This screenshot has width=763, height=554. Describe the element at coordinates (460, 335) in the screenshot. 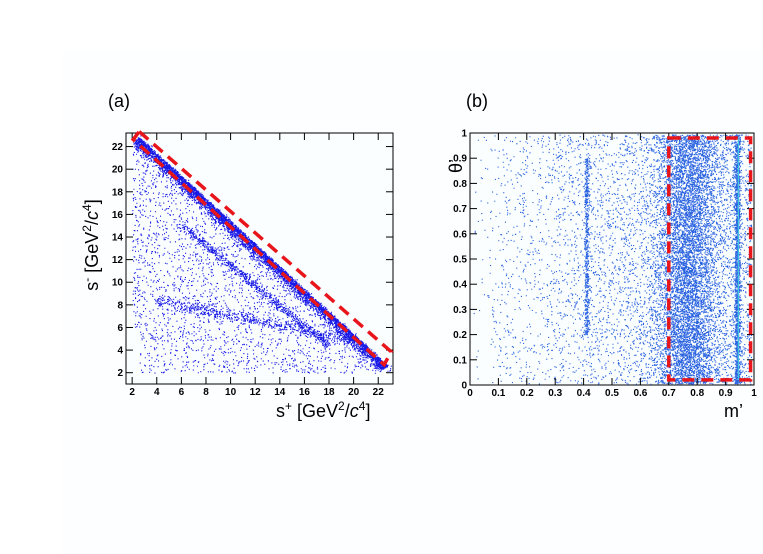

I see `y-tick-label: 0.2` at that location.